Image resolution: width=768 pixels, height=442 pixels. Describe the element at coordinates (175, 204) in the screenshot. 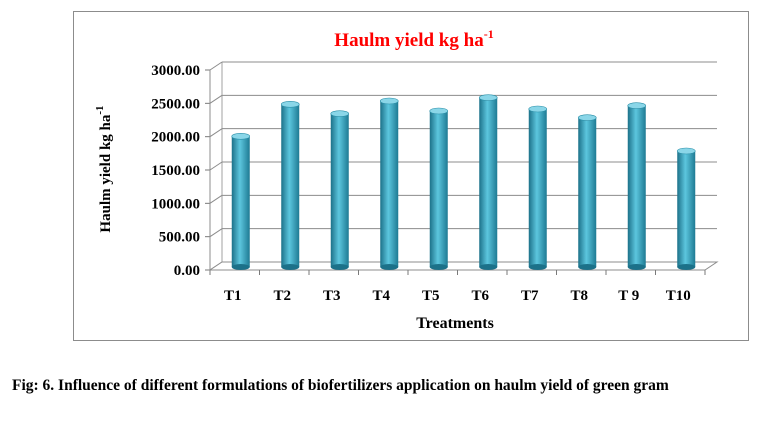

I see `y-tick-label: 1000.00` at that location.